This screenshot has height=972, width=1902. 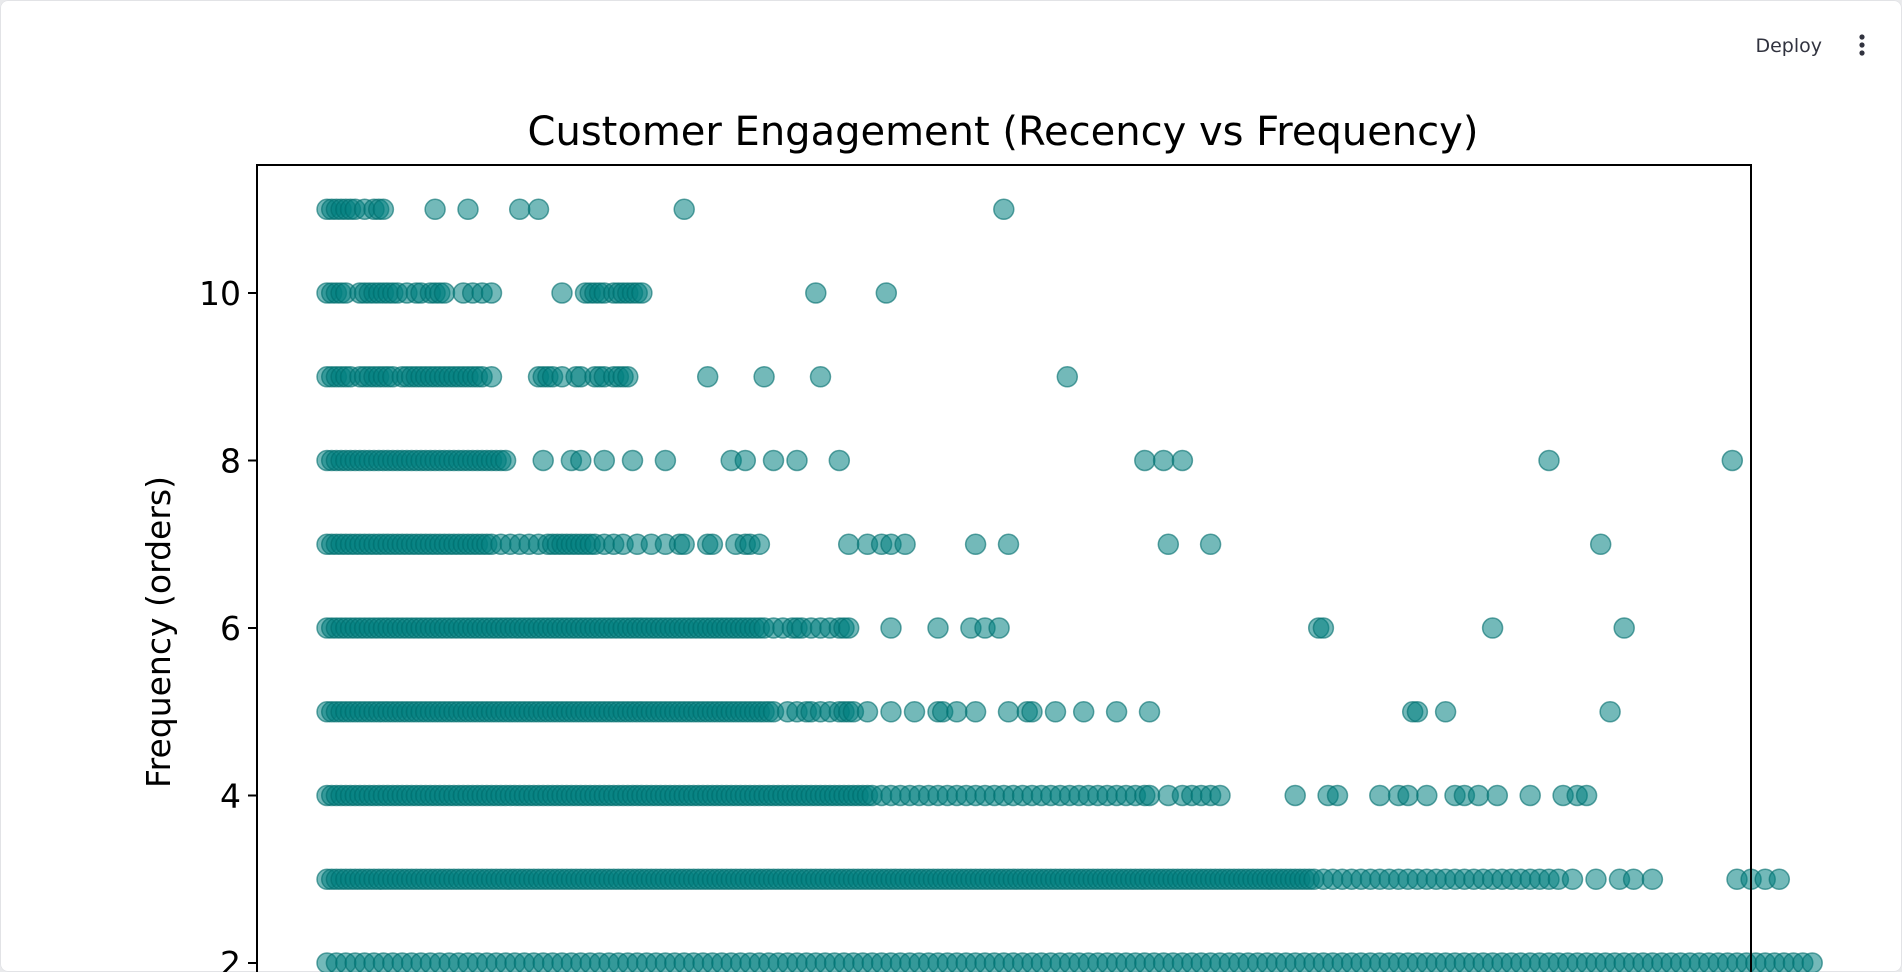 I want to click on y-tick-label: 10, so click(x=220, y=293).